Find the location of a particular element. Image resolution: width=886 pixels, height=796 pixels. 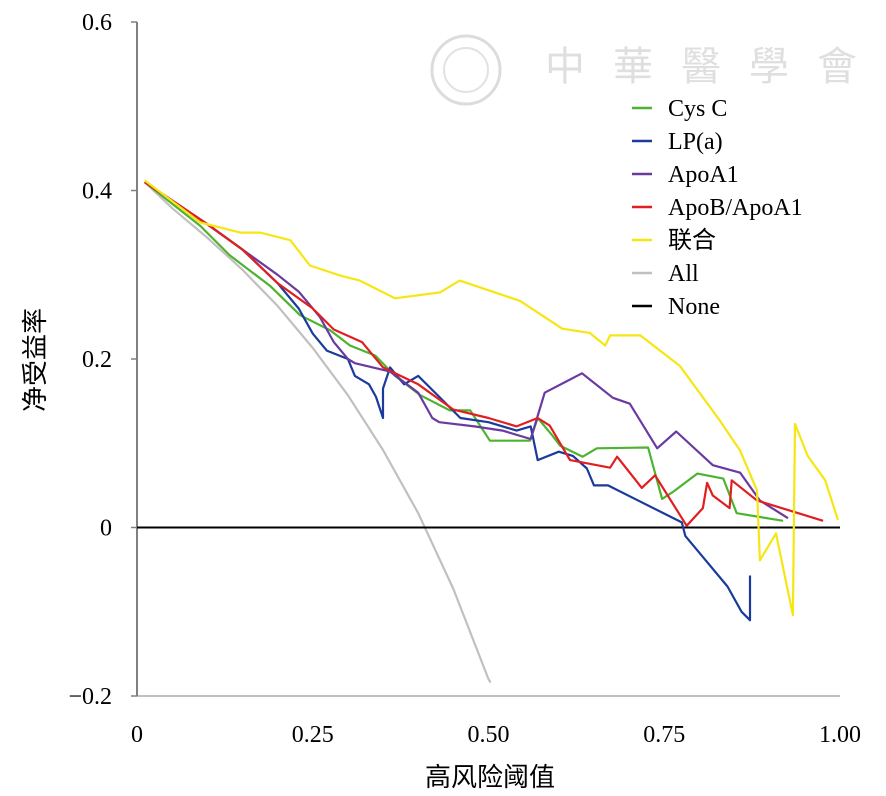

legend-label: None is located at coordinates (694, 307).